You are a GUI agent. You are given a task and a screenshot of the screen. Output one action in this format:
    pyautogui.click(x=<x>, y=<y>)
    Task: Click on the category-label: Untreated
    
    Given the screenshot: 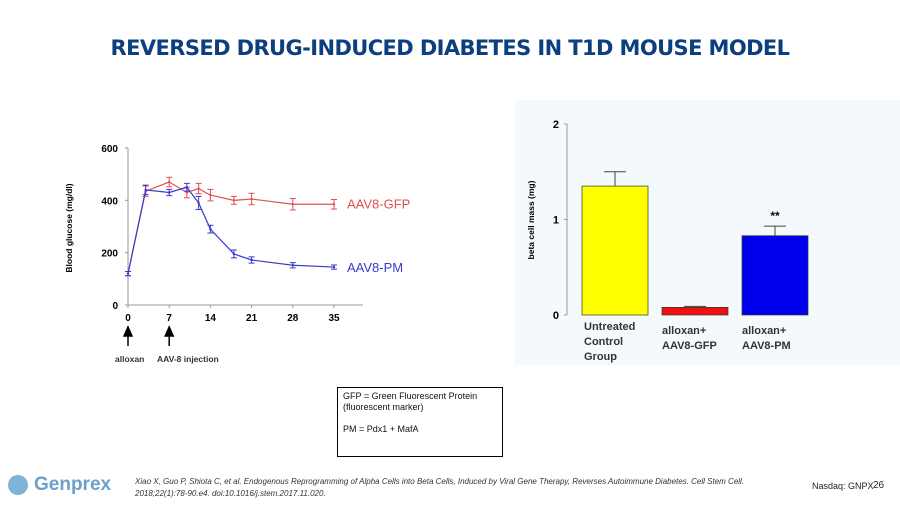 What is the action you would take?
    pyautogui.click(x=609, y=327)
    